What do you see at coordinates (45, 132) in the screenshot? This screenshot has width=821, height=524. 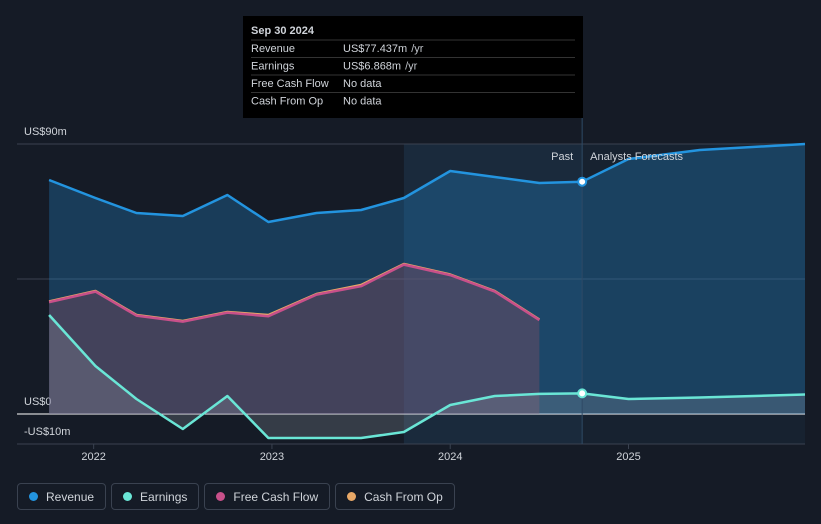 I see `y-tick-label: US$90m` at bounding box center [45, 132].